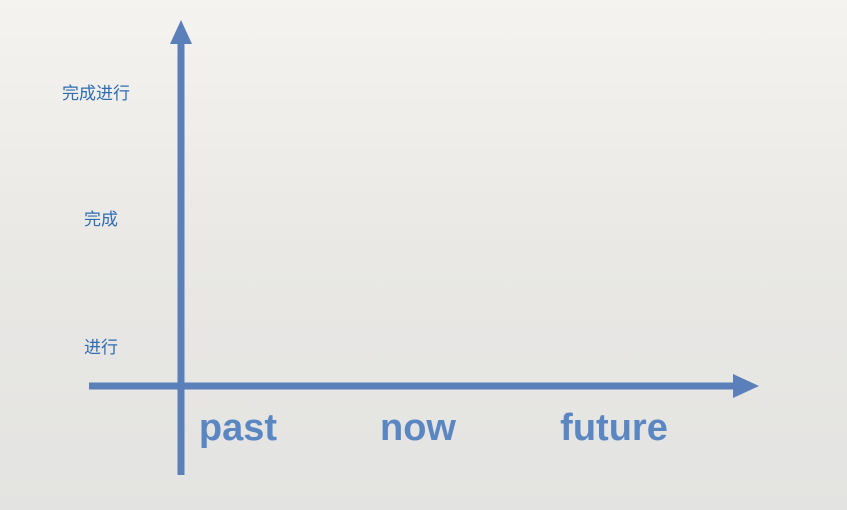 The width and height of the screenshot is (847, 510). I want to click on x-axis-arrowhead, so click(746, 386).